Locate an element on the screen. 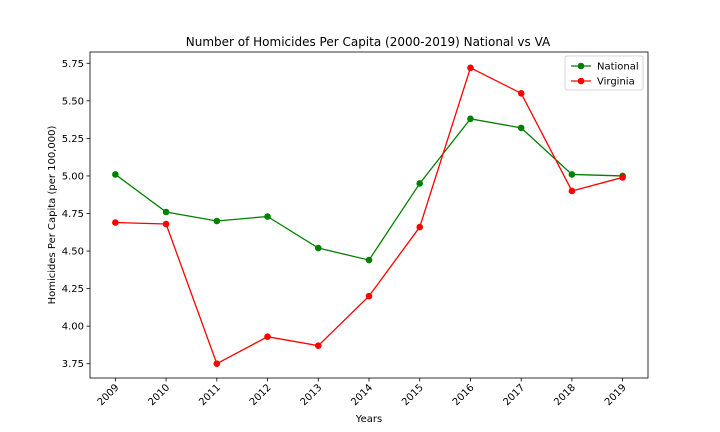 The image size is (720, 432). legend-label: Virginia is located at coordinates (616, 82).